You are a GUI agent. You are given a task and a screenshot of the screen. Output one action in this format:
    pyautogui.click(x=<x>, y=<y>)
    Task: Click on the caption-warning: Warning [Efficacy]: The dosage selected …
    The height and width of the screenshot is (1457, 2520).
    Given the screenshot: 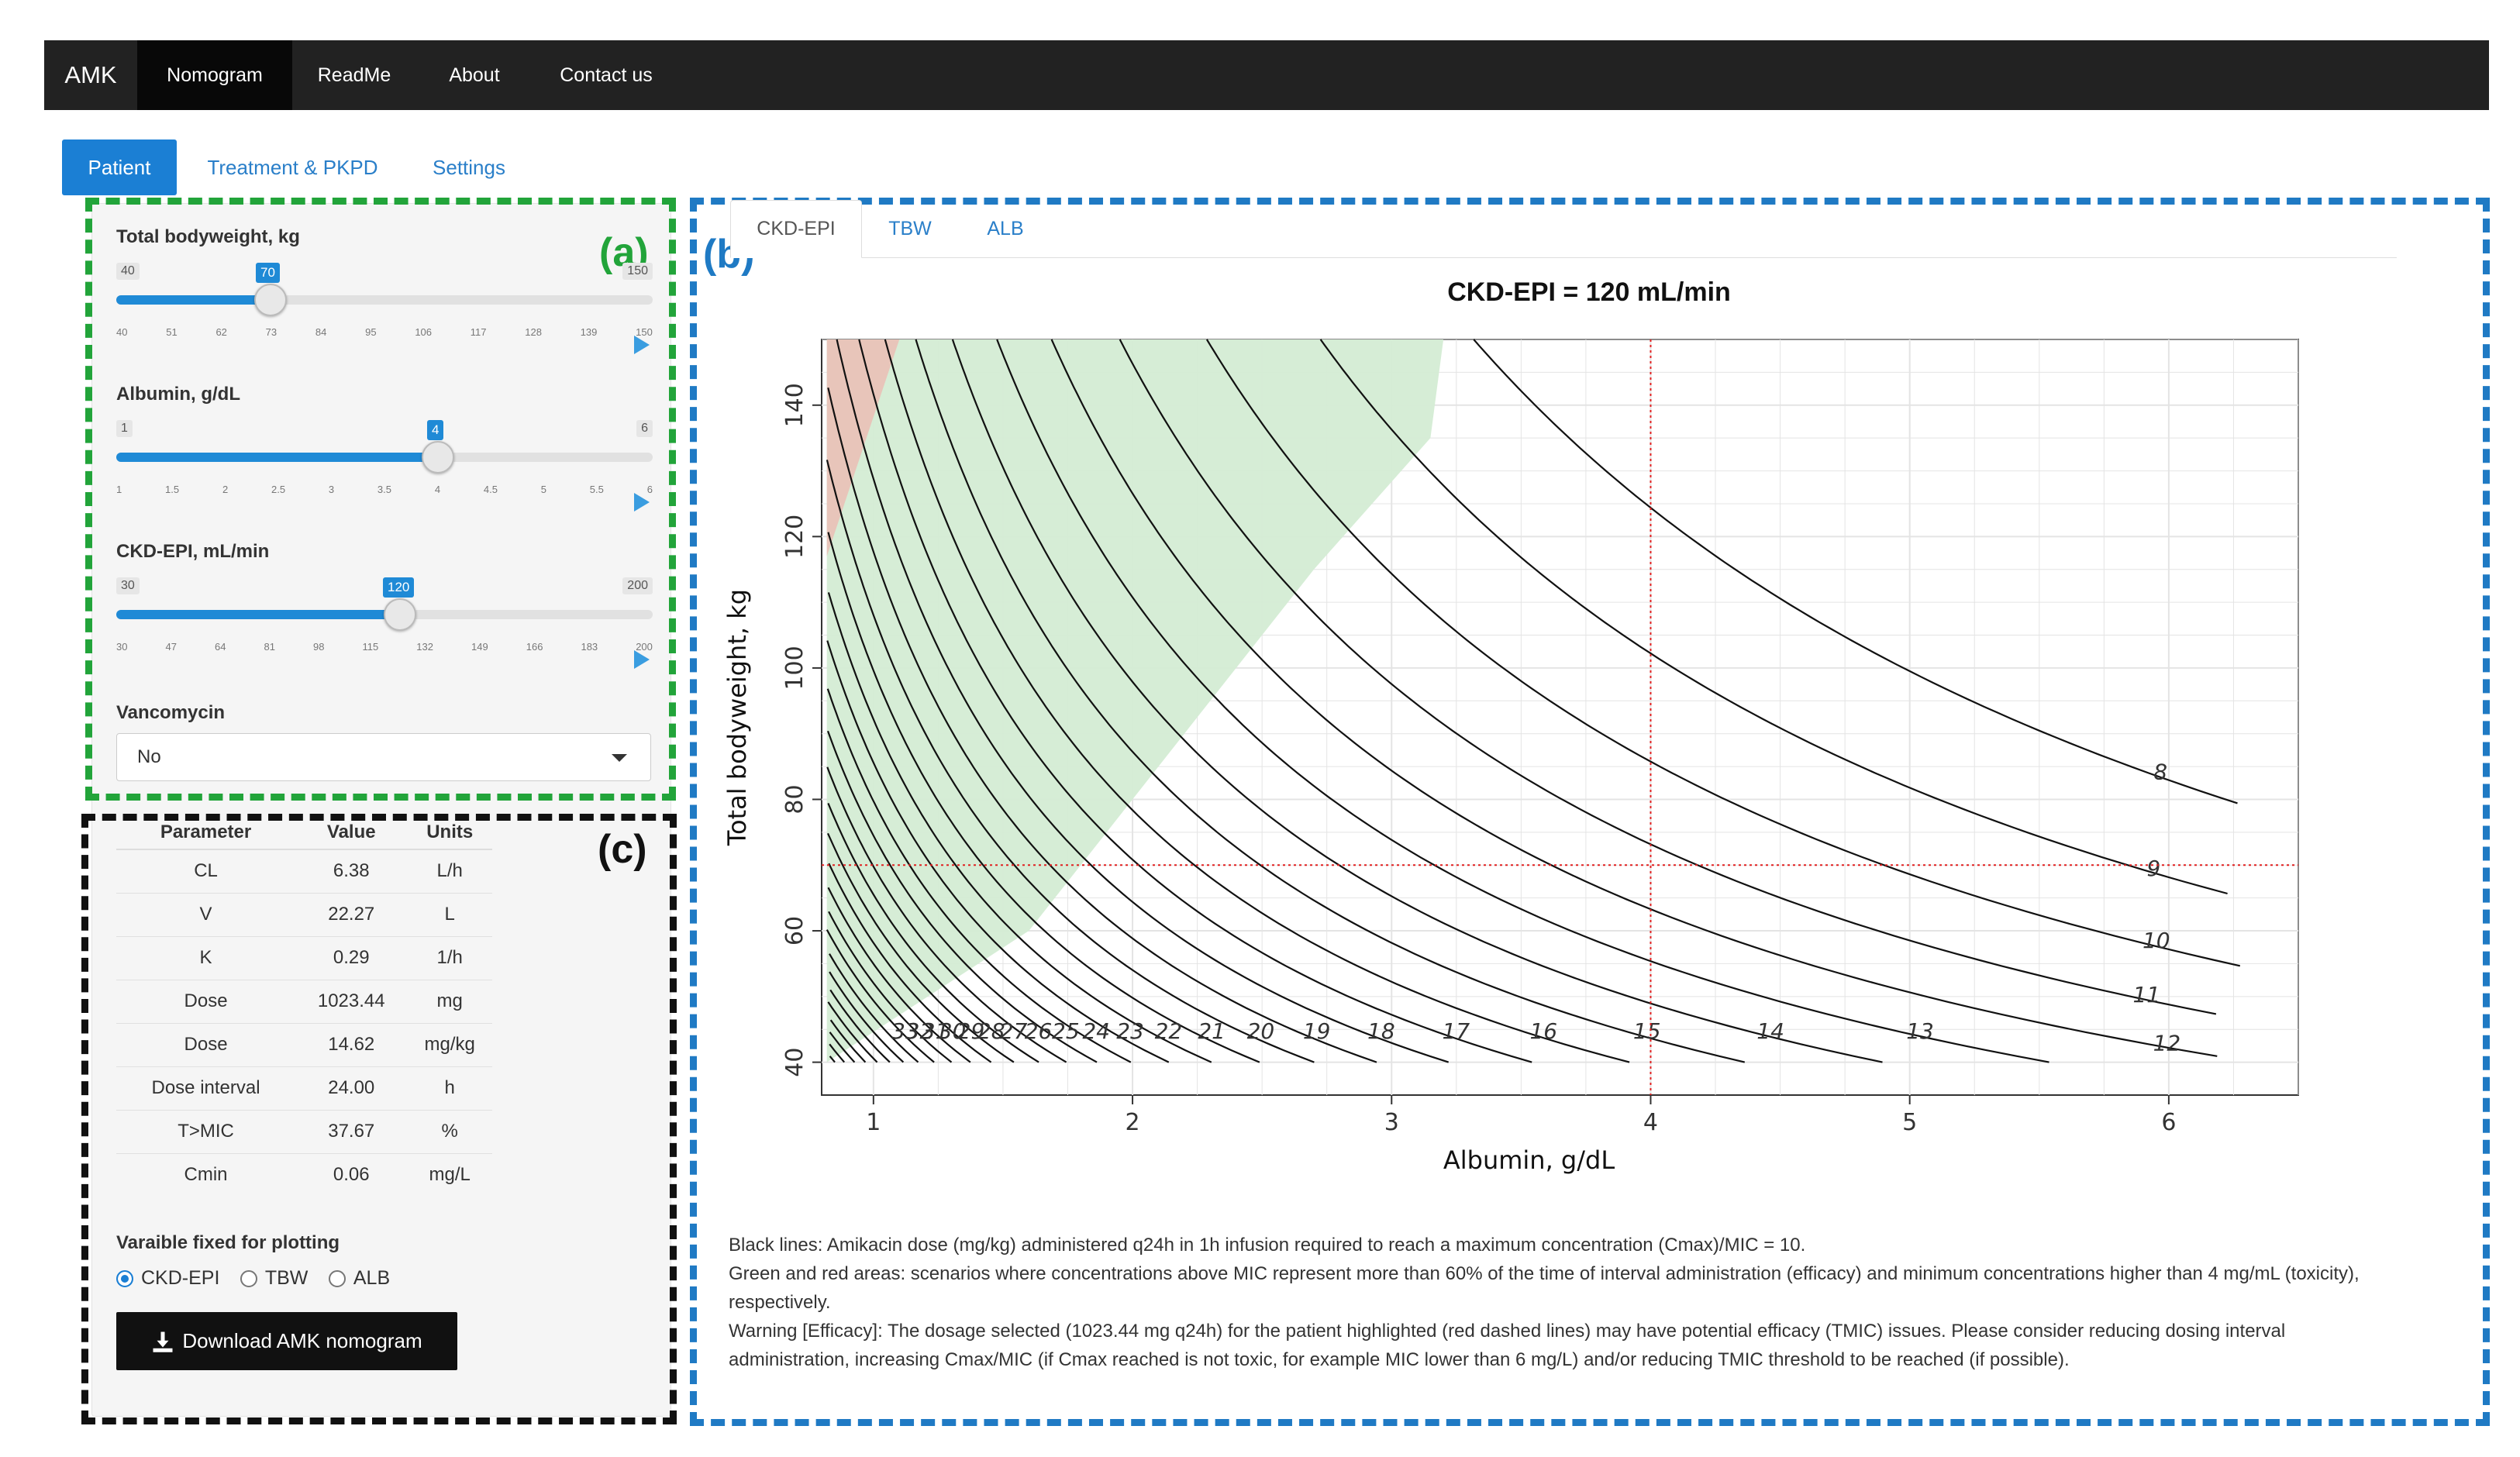 What is the action you would take?
    pyautogui.click(x=1507, y=1345)
    